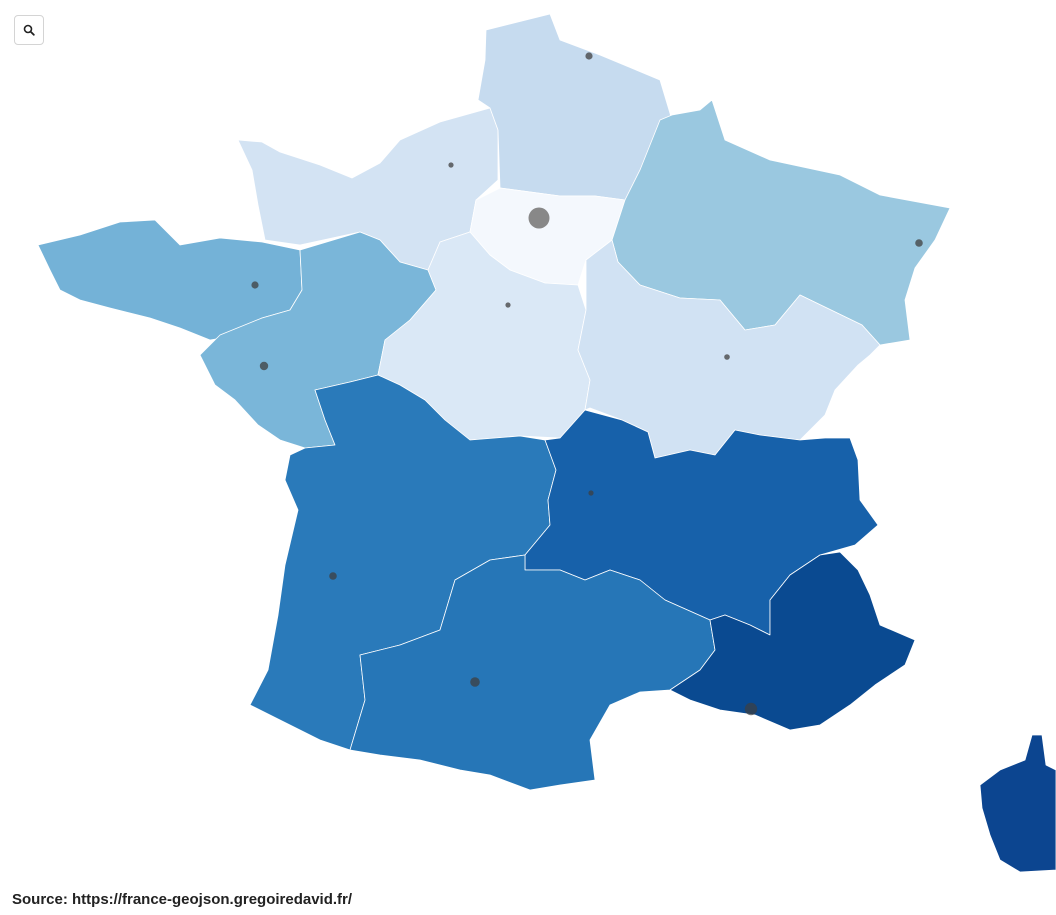  I want to click on search-icon, so click(29, 30).